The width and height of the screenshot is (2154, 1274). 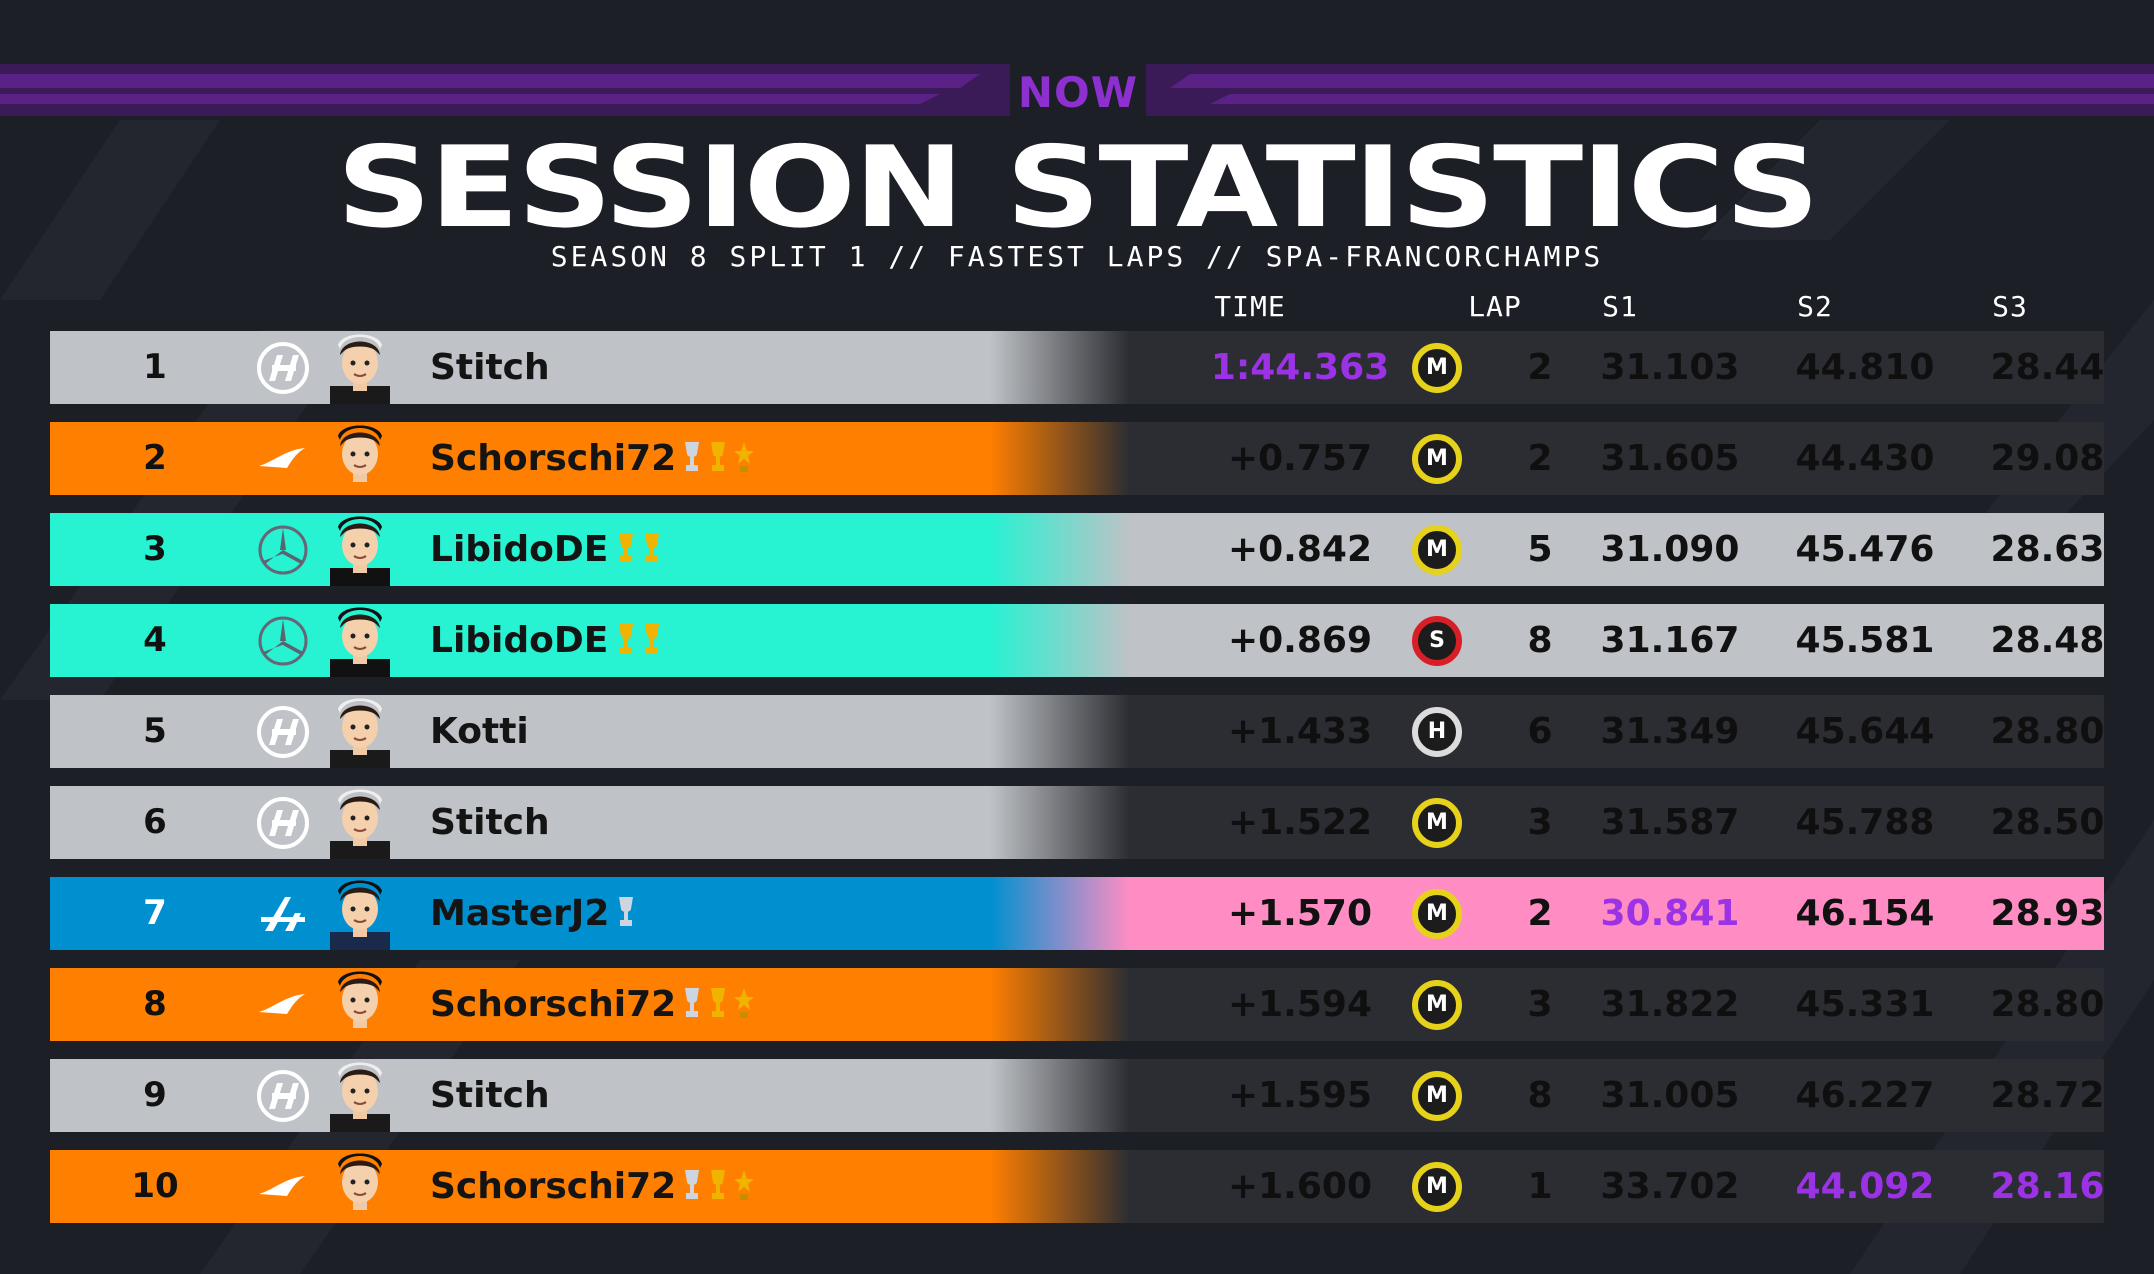 What do you see at coordinates (155, 822) in the screenshot?
I see `position: 6` at bounding box center [155, 822].